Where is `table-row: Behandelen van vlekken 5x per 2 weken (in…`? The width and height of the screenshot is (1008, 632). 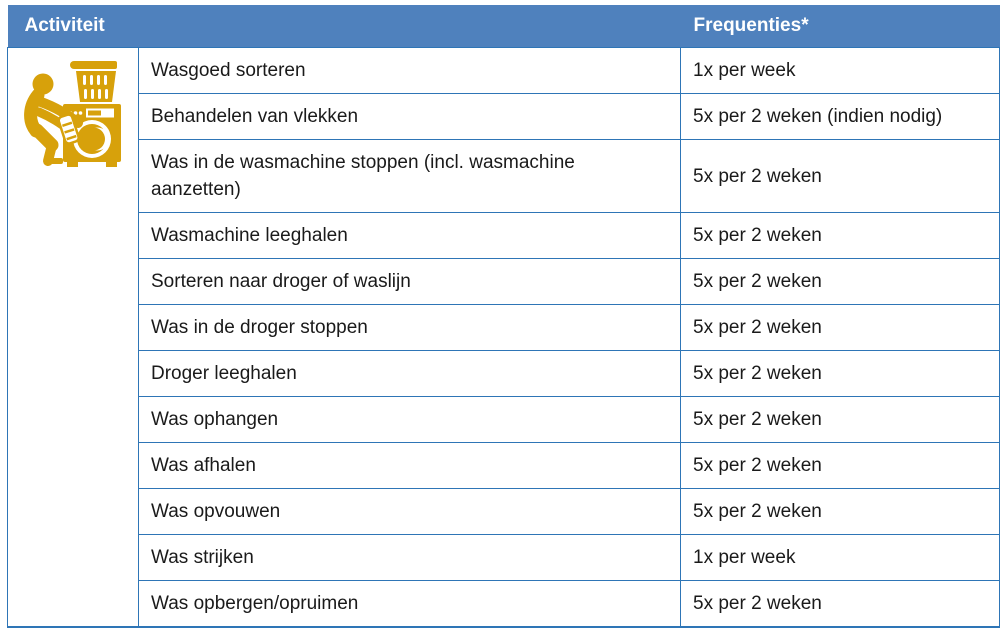 table-row: Behandelen van vlekken 5x per 2 weken (in… is located at coordinates (504, 116).